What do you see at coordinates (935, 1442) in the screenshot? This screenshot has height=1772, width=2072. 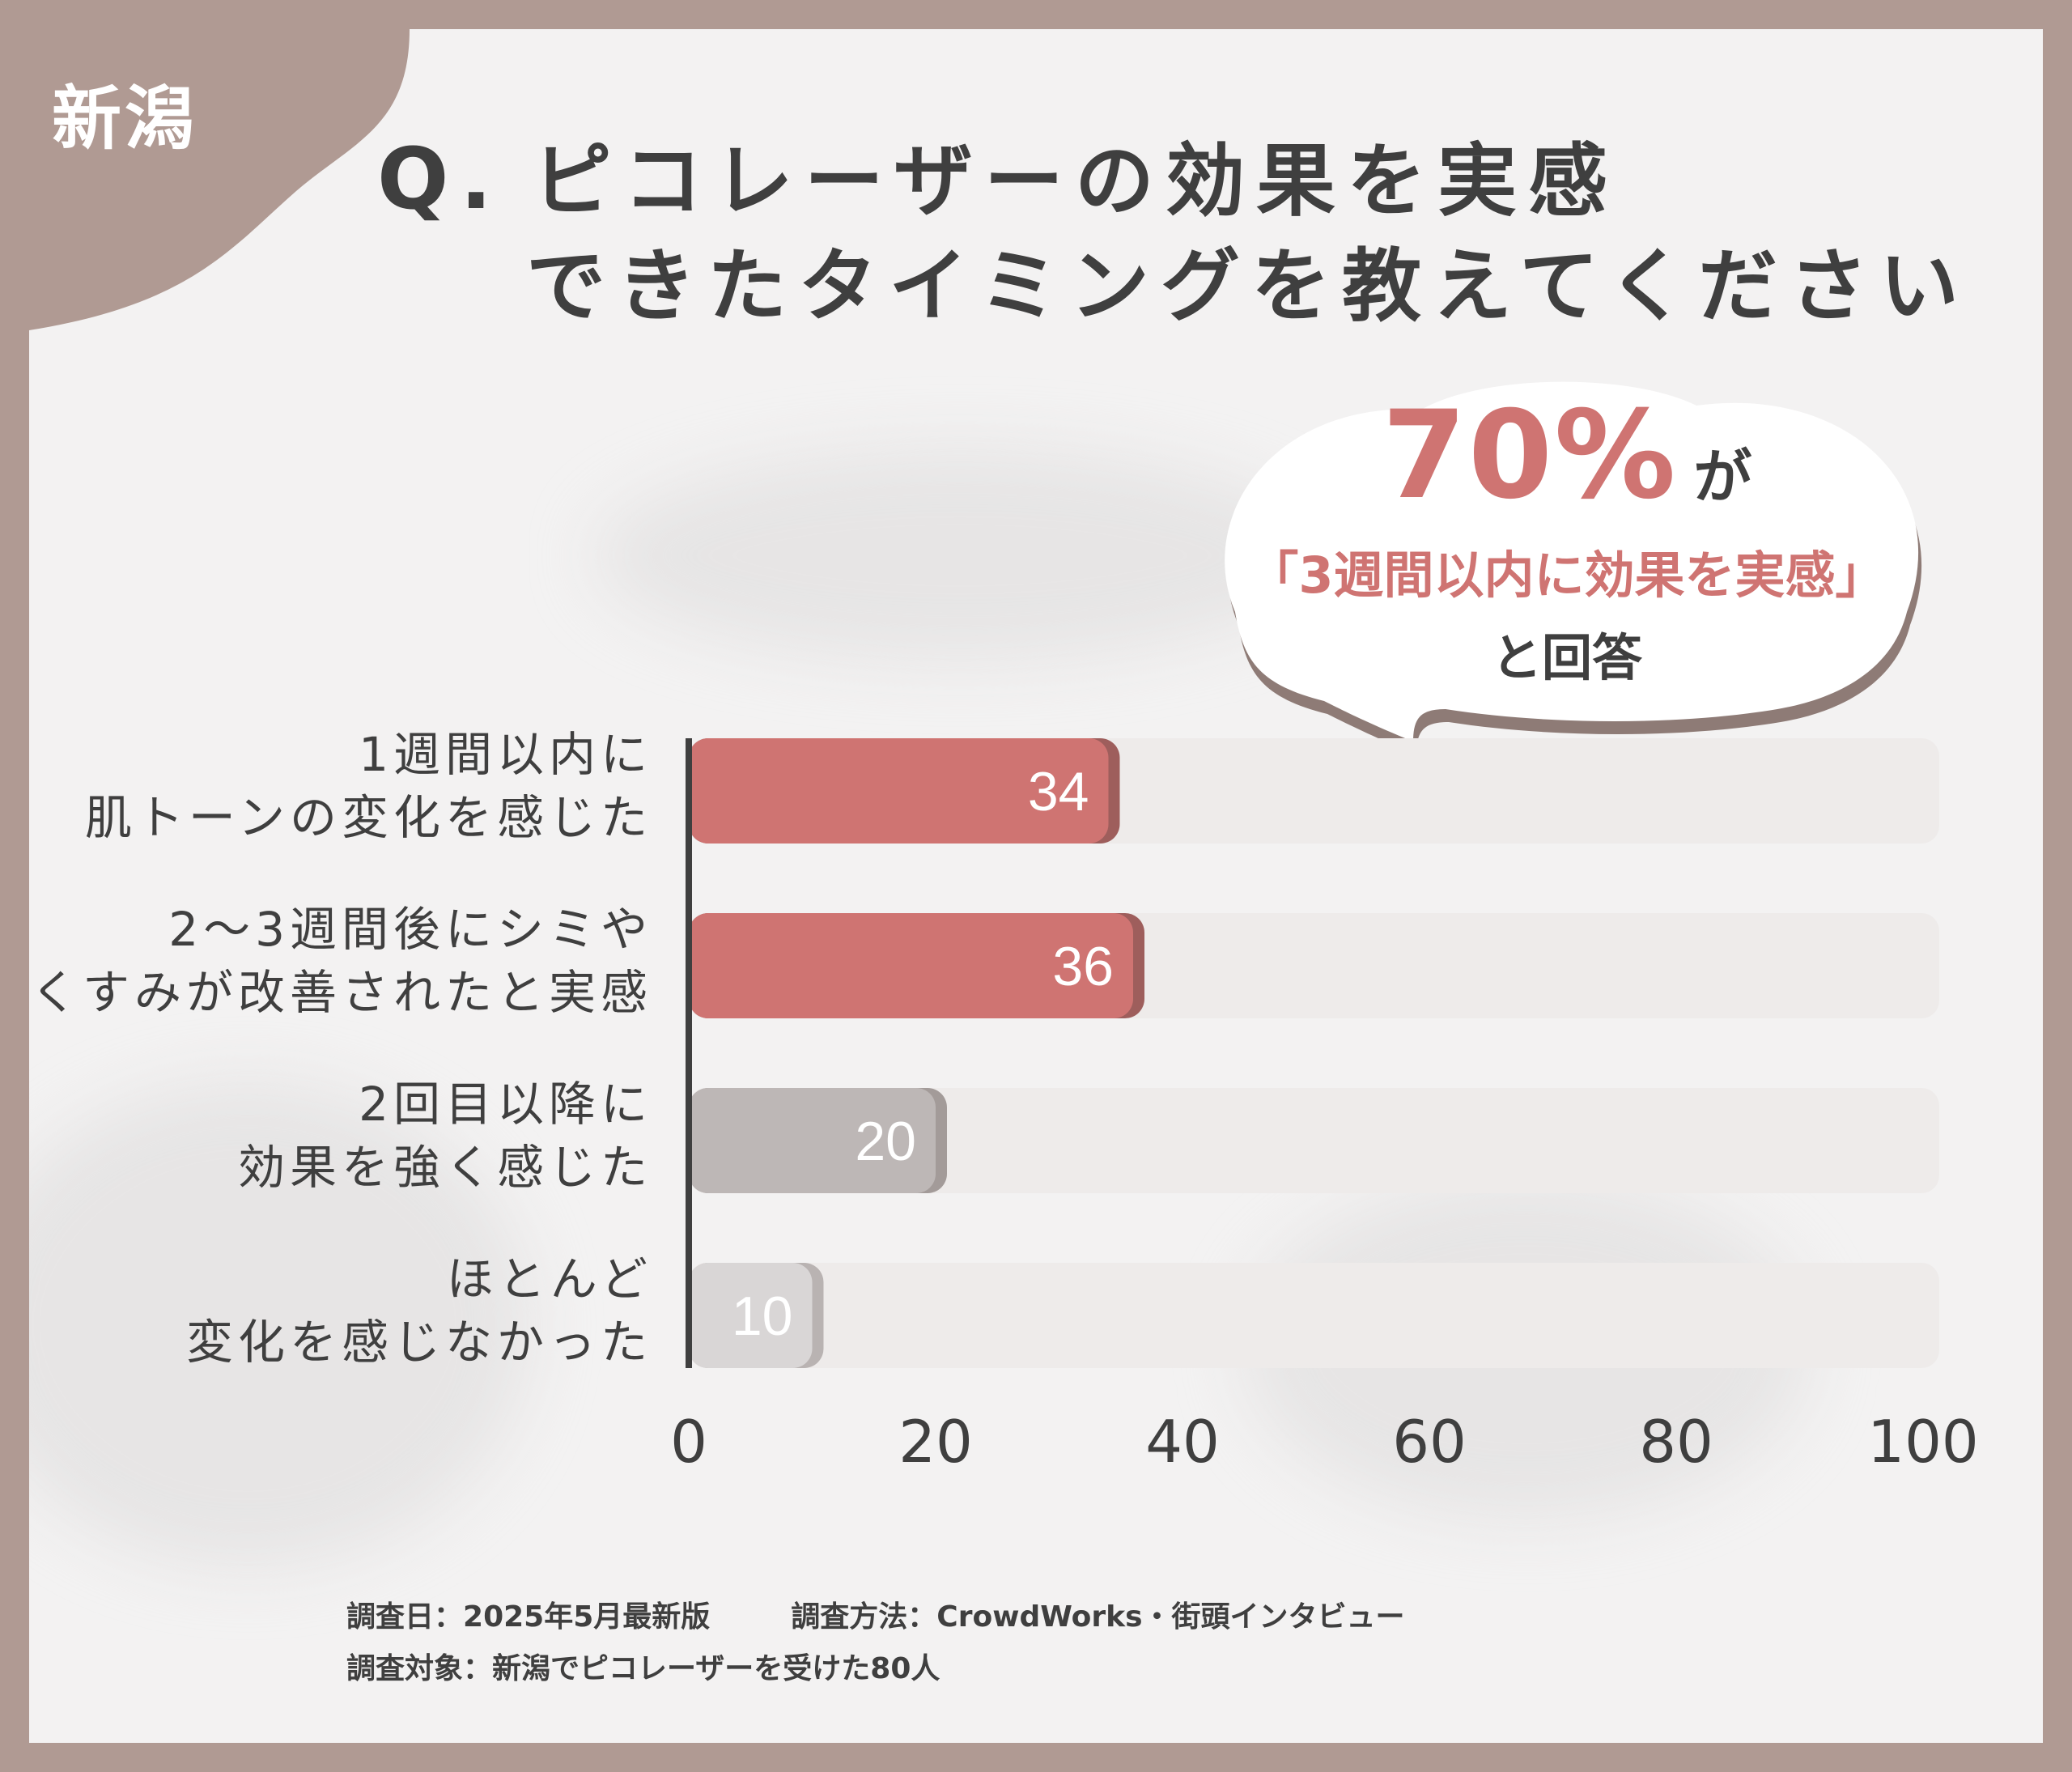 I see `x-tick-label: 20` at bounding box center [935, 1442].